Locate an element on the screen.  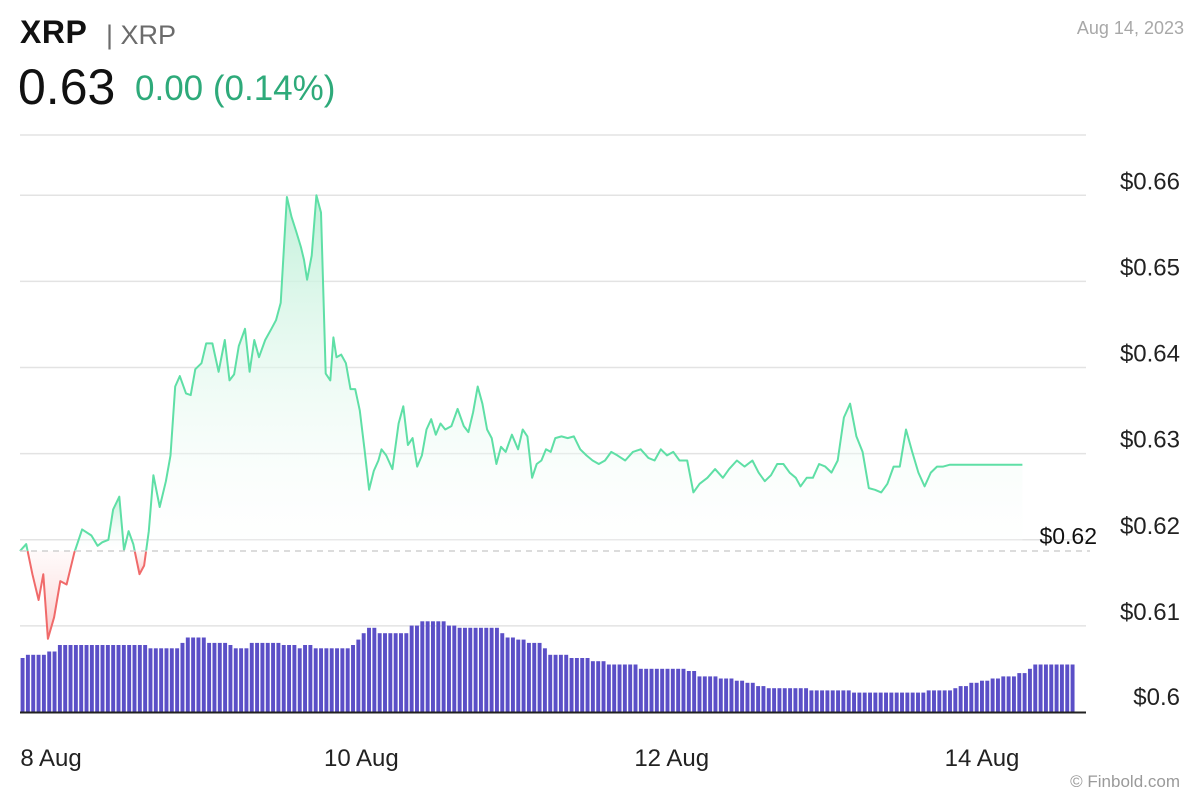
y-tick-label: $0.61 is located at coordinates (1150, 612).